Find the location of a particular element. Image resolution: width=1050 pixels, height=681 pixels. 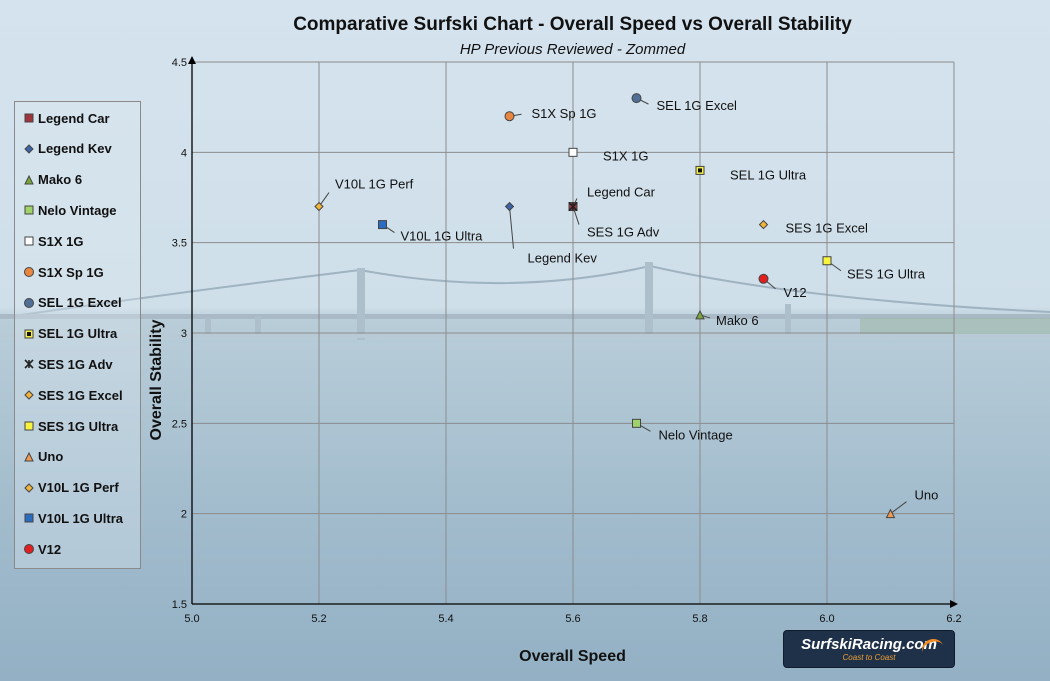

legend-marker-ses-1g-excel is located at coordinates (29, 395).